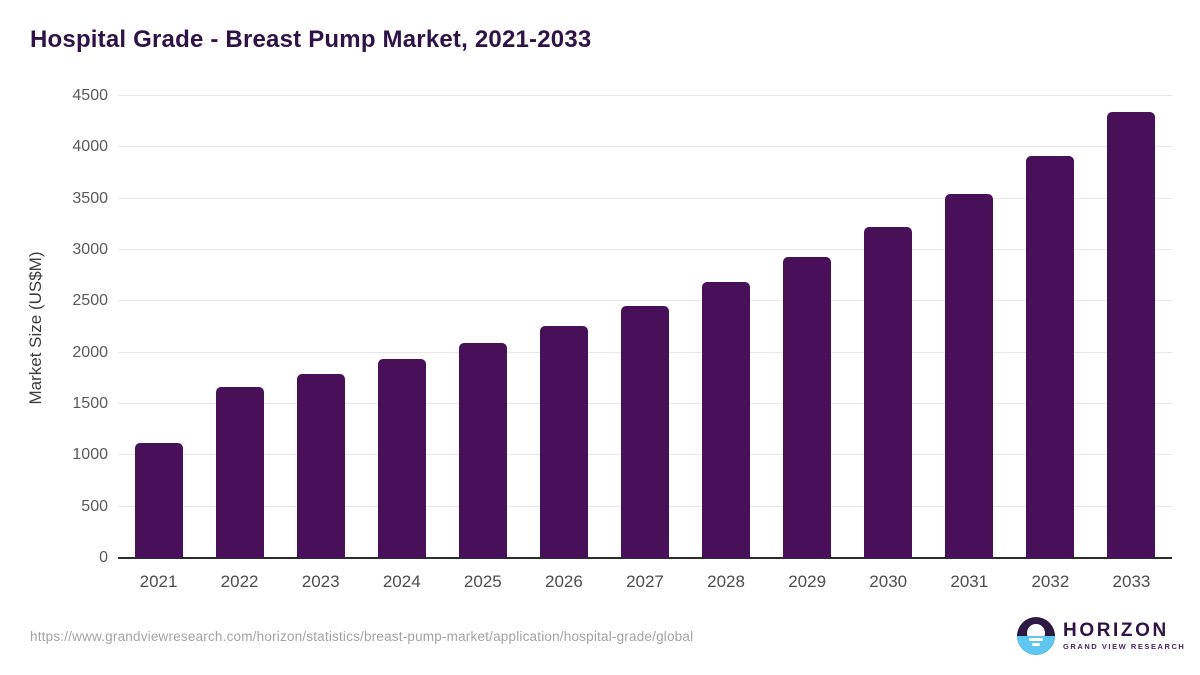 This screenshot has width=1200, height=675. What do you see at coordinates (158, 581) in the screenshot?
I see `x-tick-label: 2021` at bounding box center [158, 581].